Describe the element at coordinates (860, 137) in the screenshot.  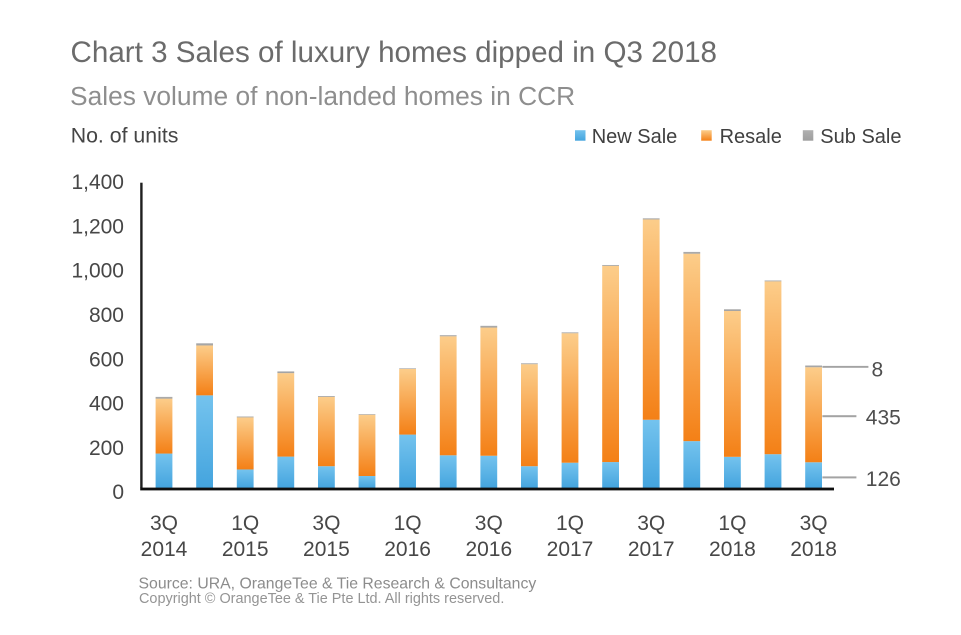
I see `svg-text: Sub Sale` at that location.